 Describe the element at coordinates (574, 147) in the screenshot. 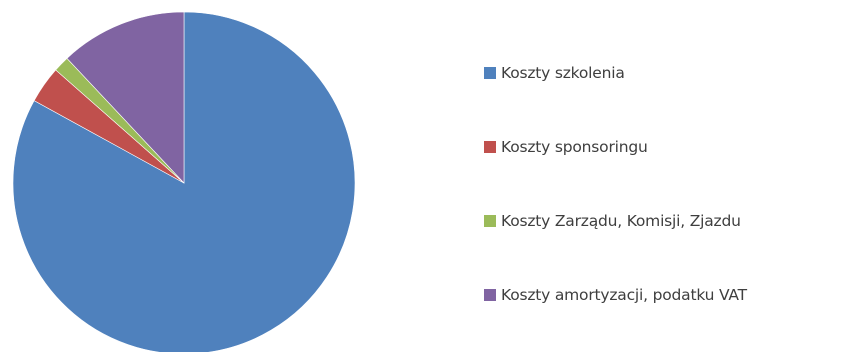

I see `legend-label-koszty-sponsoringu: Koszty sponsoringu` at that location.